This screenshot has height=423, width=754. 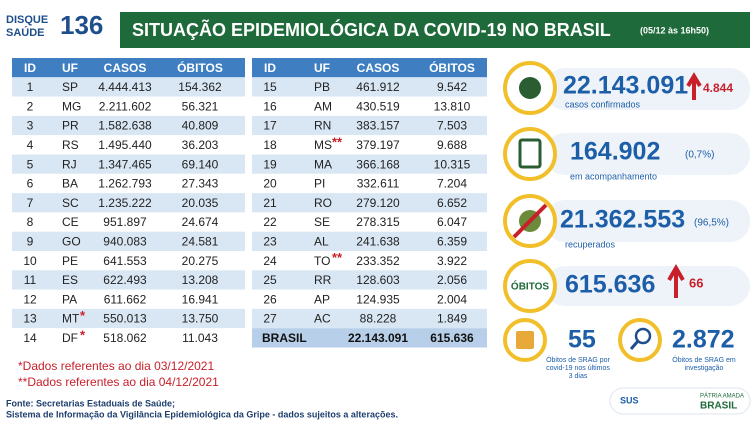 What do you see at coordinates (452, 338) in the screenshot?
I see `total-obitos: 615.636` at bounding box center [452, 338].